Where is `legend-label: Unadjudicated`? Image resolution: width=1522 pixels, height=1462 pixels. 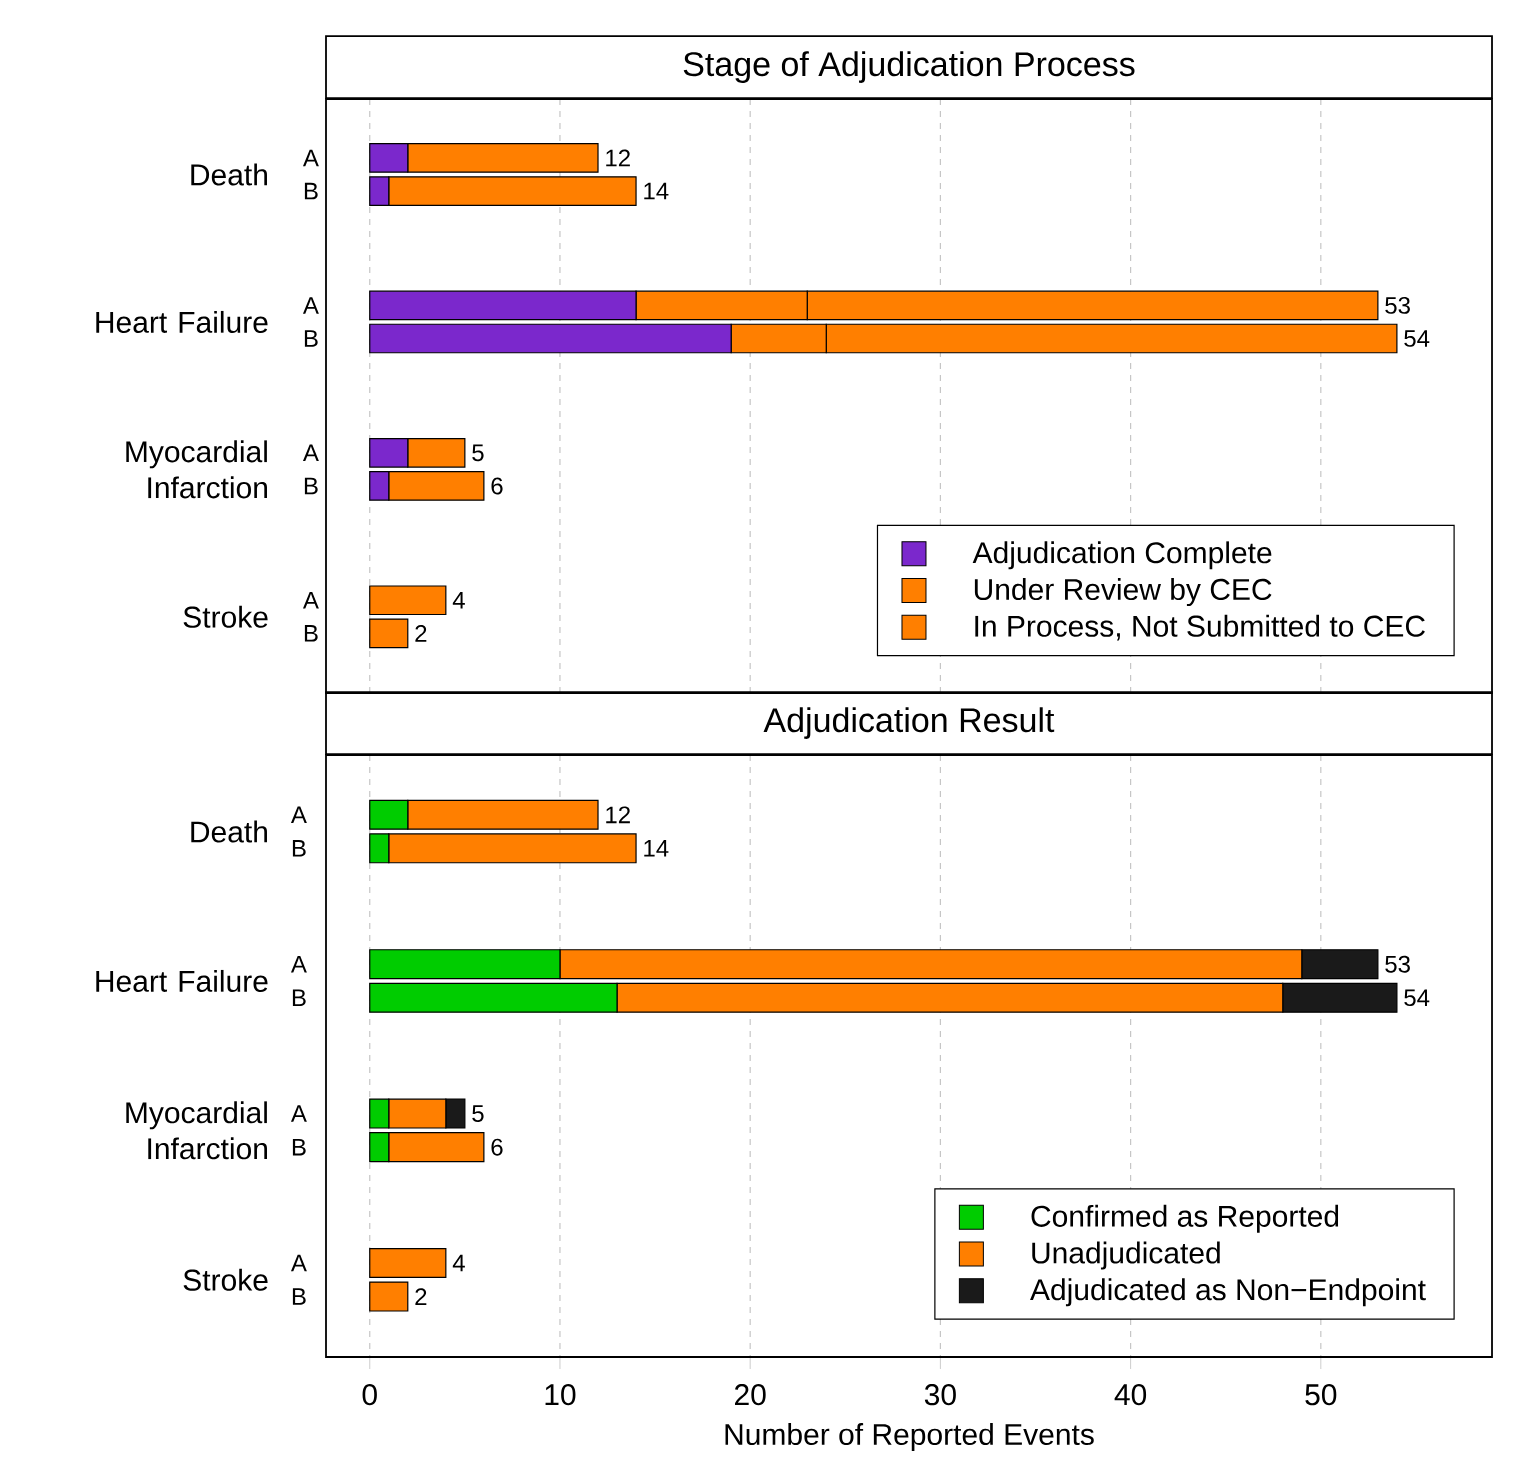 legend-label: Unadjudicated is located at coordinates (1126, 1255).